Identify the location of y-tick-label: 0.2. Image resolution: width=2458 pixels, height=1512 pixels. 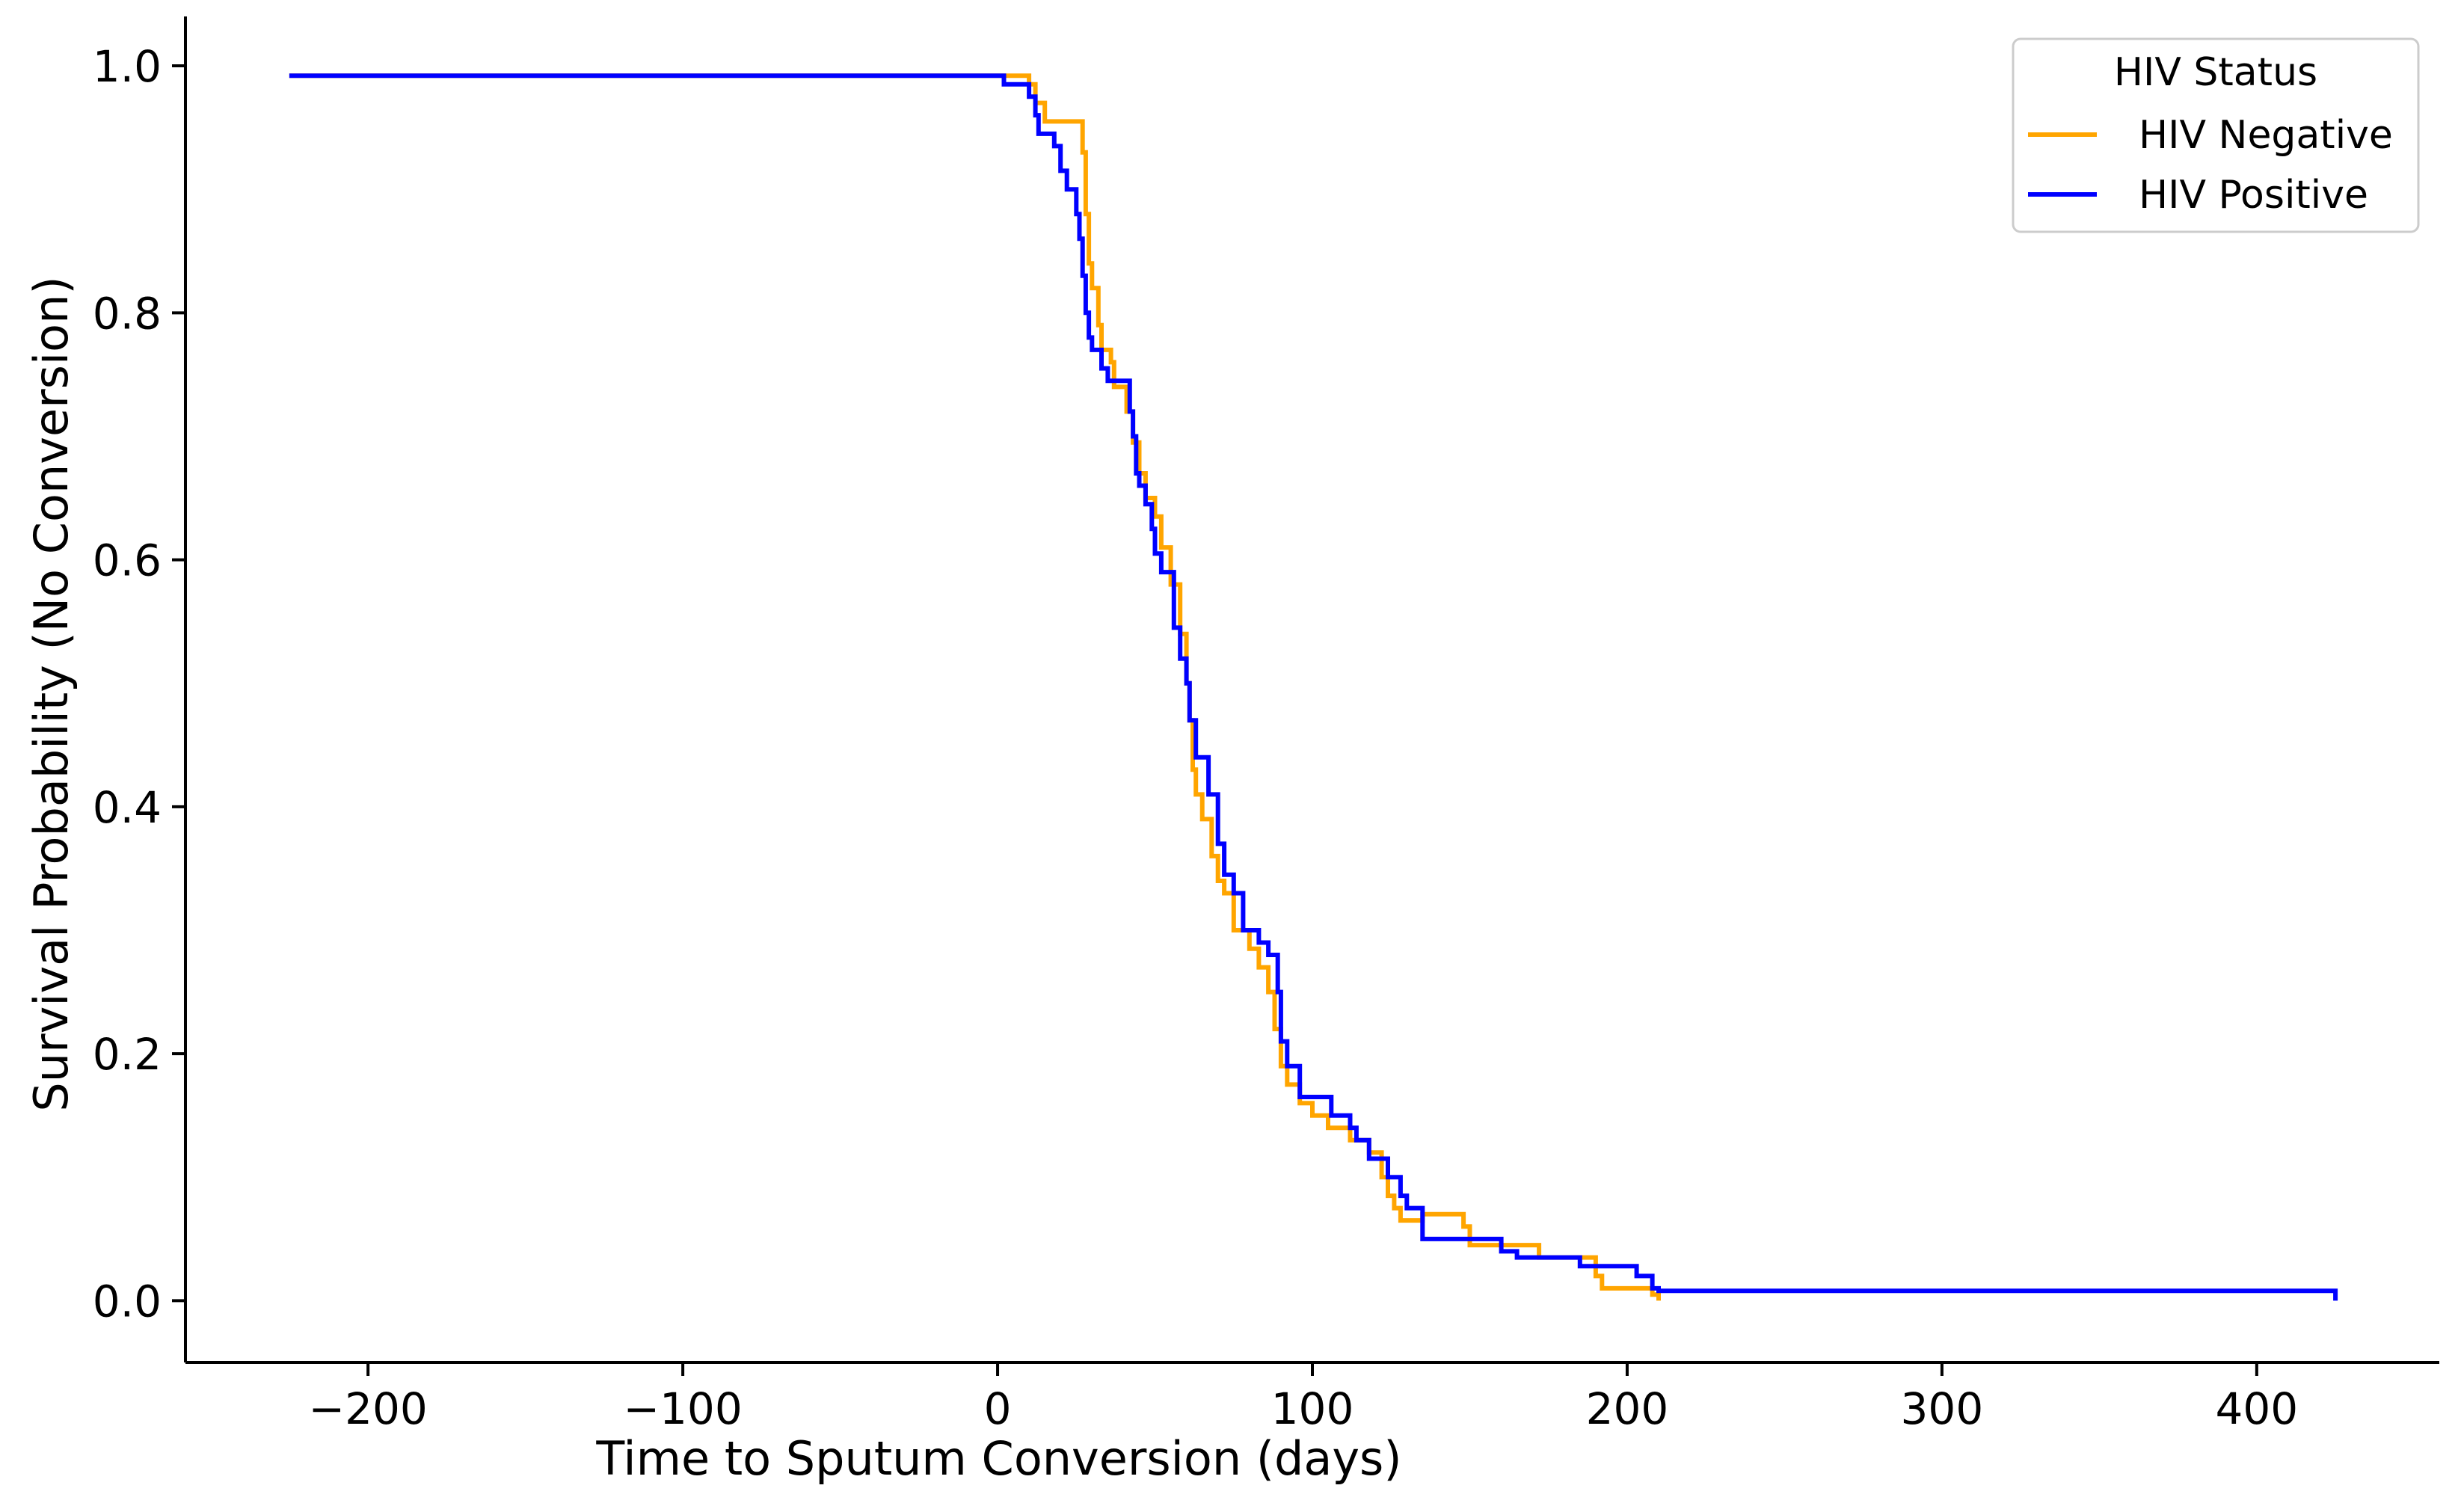
(127, 1054).